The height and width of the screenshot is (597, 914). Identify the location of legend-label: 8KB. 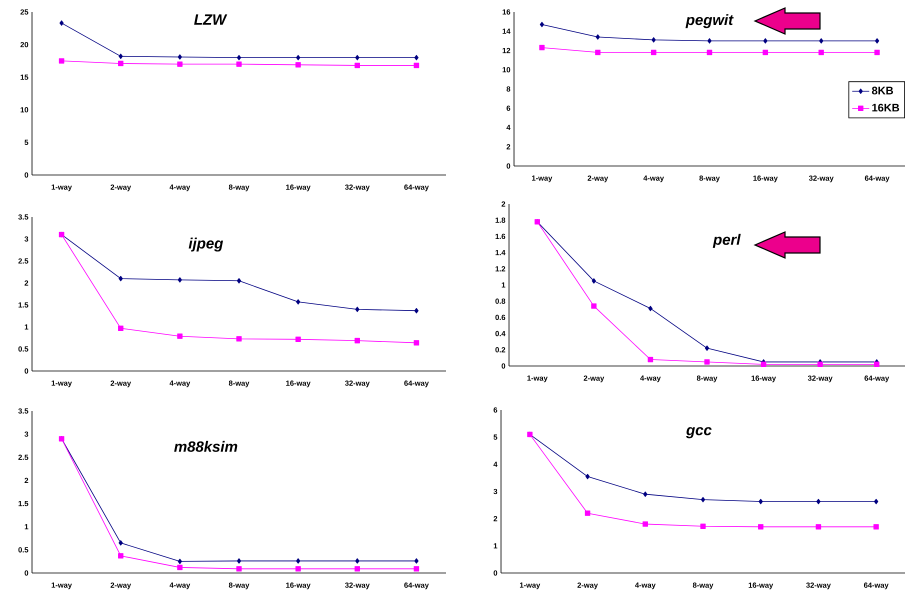
(883, 90).